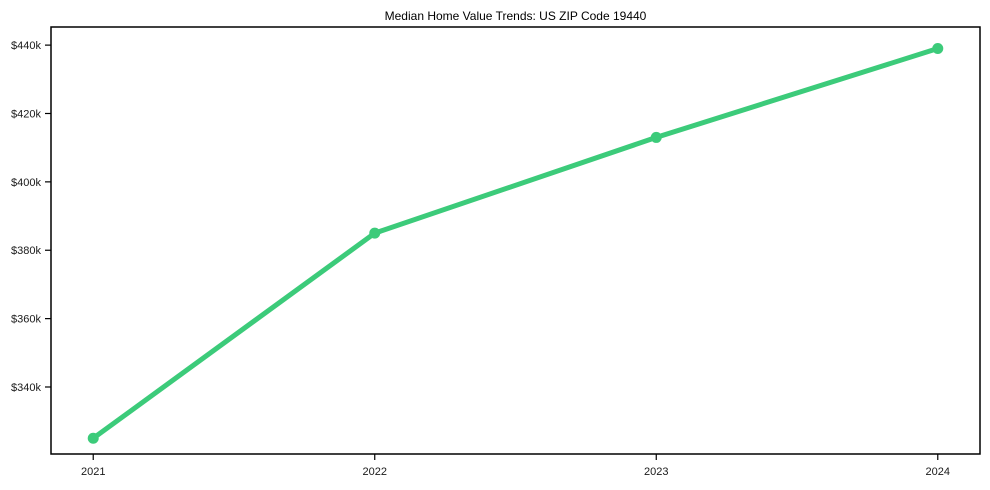 This screenshot has width=990, height=490. Describe the element at coordinates (26, 114) in the screenshot. I see `y-axis-tick-label: $420k` at that location.